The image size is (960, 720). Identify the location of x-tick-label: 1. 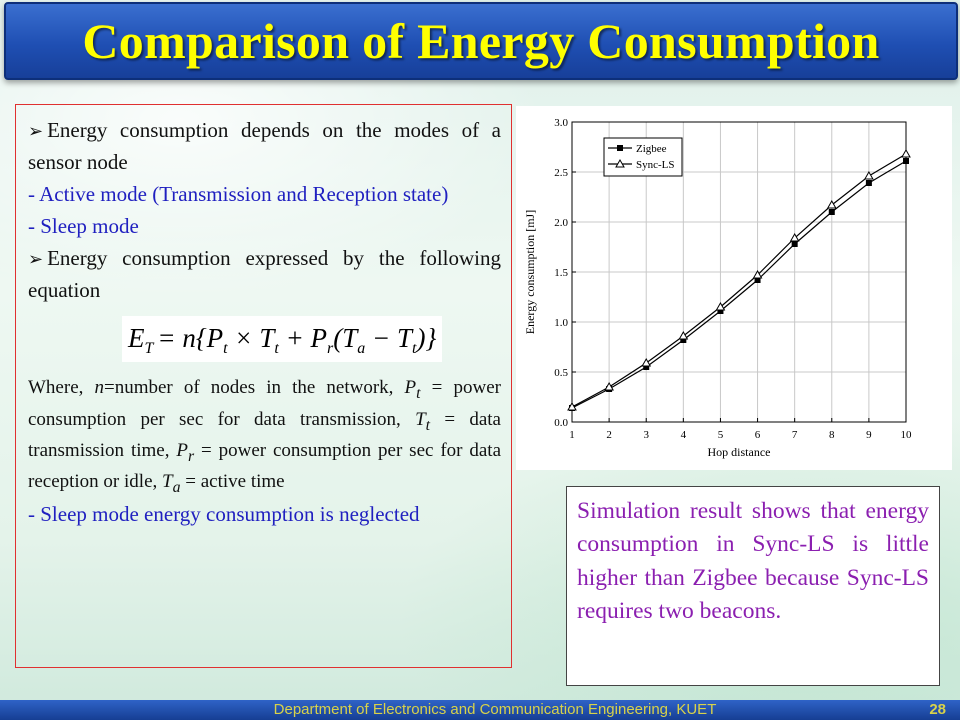
(572, 435).